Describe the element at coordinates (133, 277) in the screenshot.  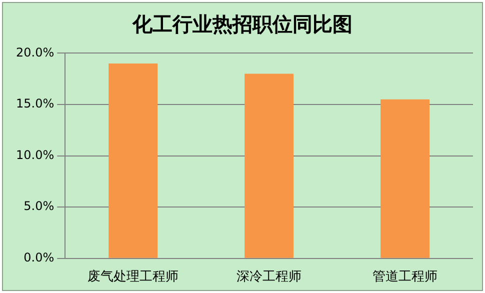
I see `x-tick-label: 废气处理工程师` at that location.